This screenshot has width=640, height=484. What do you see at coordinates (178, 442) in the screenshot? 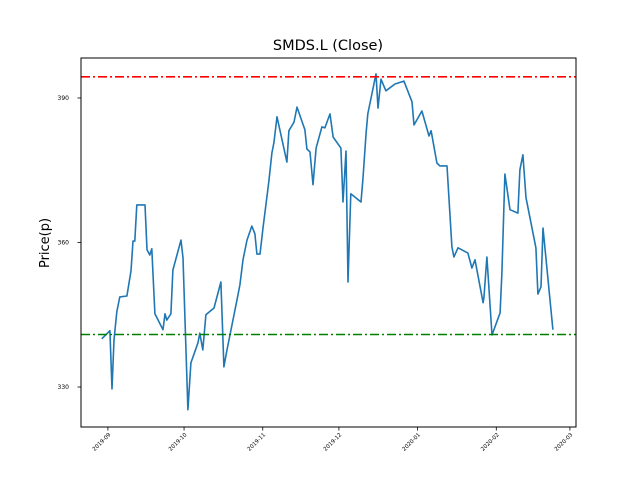
I see `x-tick-label: 2019-10` at bounding box center [178, 442].